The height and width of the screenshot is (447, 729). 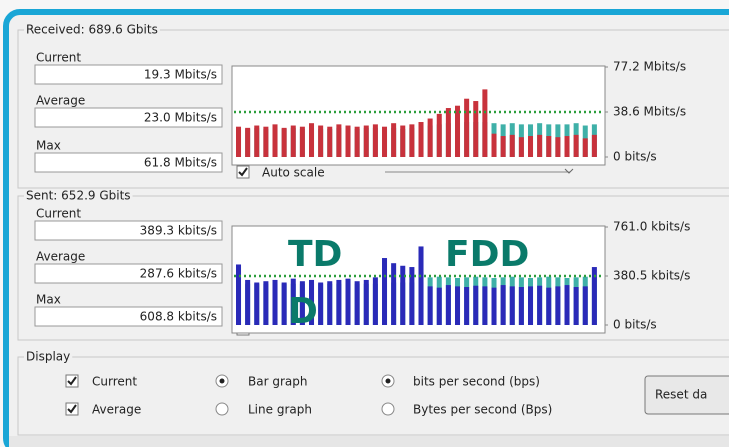 What do you see at coordinates (178, 274) in the screenshot?
I see `field-value: 287.6 kbits/s` at bounding box center [178, 274].